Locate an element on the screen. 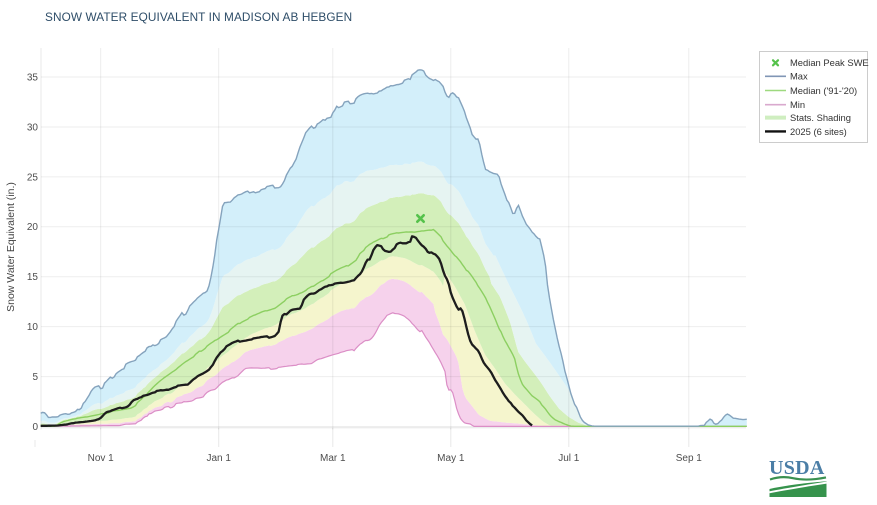 The height and width of the screenshot is (505, 877). svg-text: May 1 is located at coordinates (451, 458).